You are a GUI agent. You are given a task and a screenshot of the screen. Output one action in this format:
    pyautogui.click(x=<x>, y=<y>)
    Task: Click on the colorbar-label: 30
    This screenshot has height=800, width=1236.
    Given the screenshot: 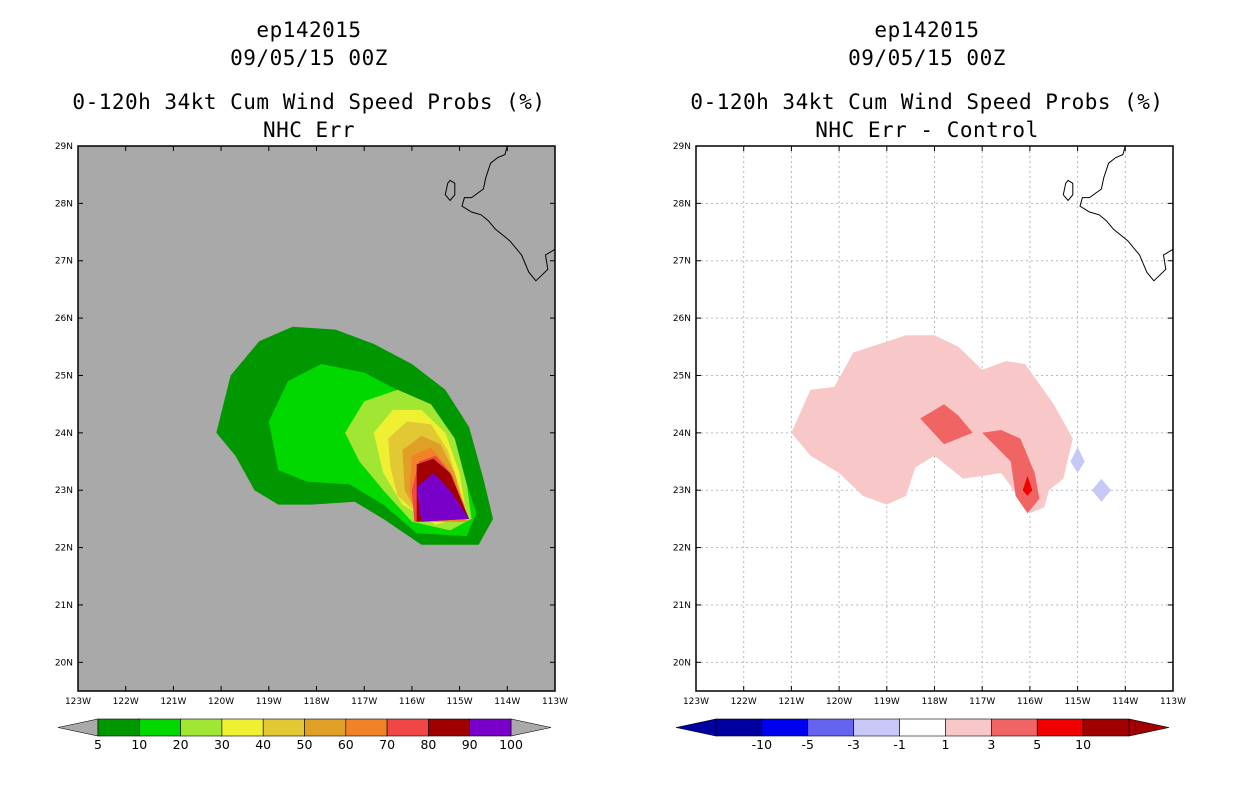 What is the action you would take?
    pyautogui.click(x=222, y=744)
    